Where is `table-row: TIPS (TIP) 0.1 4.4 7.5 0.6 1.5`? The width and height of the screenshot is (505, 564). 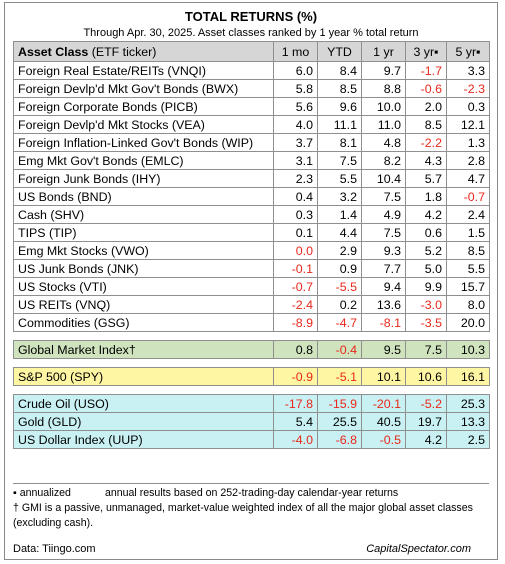
table-row: TIPS (TIP) 0.1 4.4 7.5 0.6 1.5 is located at coordinates (251, 232).